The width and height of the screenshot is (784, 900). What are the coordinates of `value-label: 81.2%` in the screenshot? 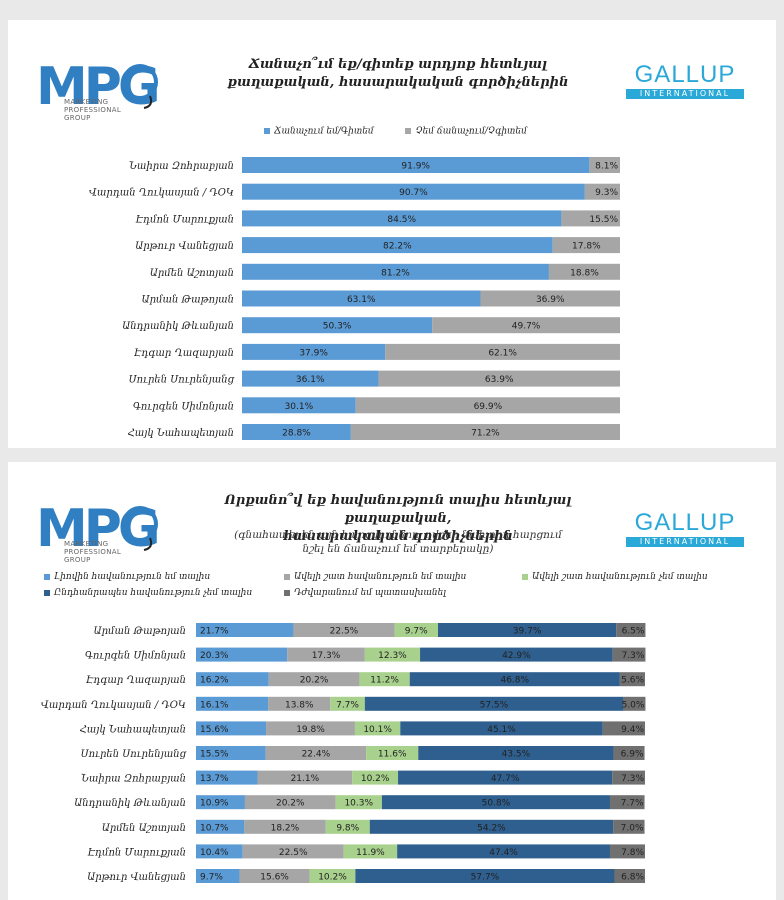 It's located at (395, 273).